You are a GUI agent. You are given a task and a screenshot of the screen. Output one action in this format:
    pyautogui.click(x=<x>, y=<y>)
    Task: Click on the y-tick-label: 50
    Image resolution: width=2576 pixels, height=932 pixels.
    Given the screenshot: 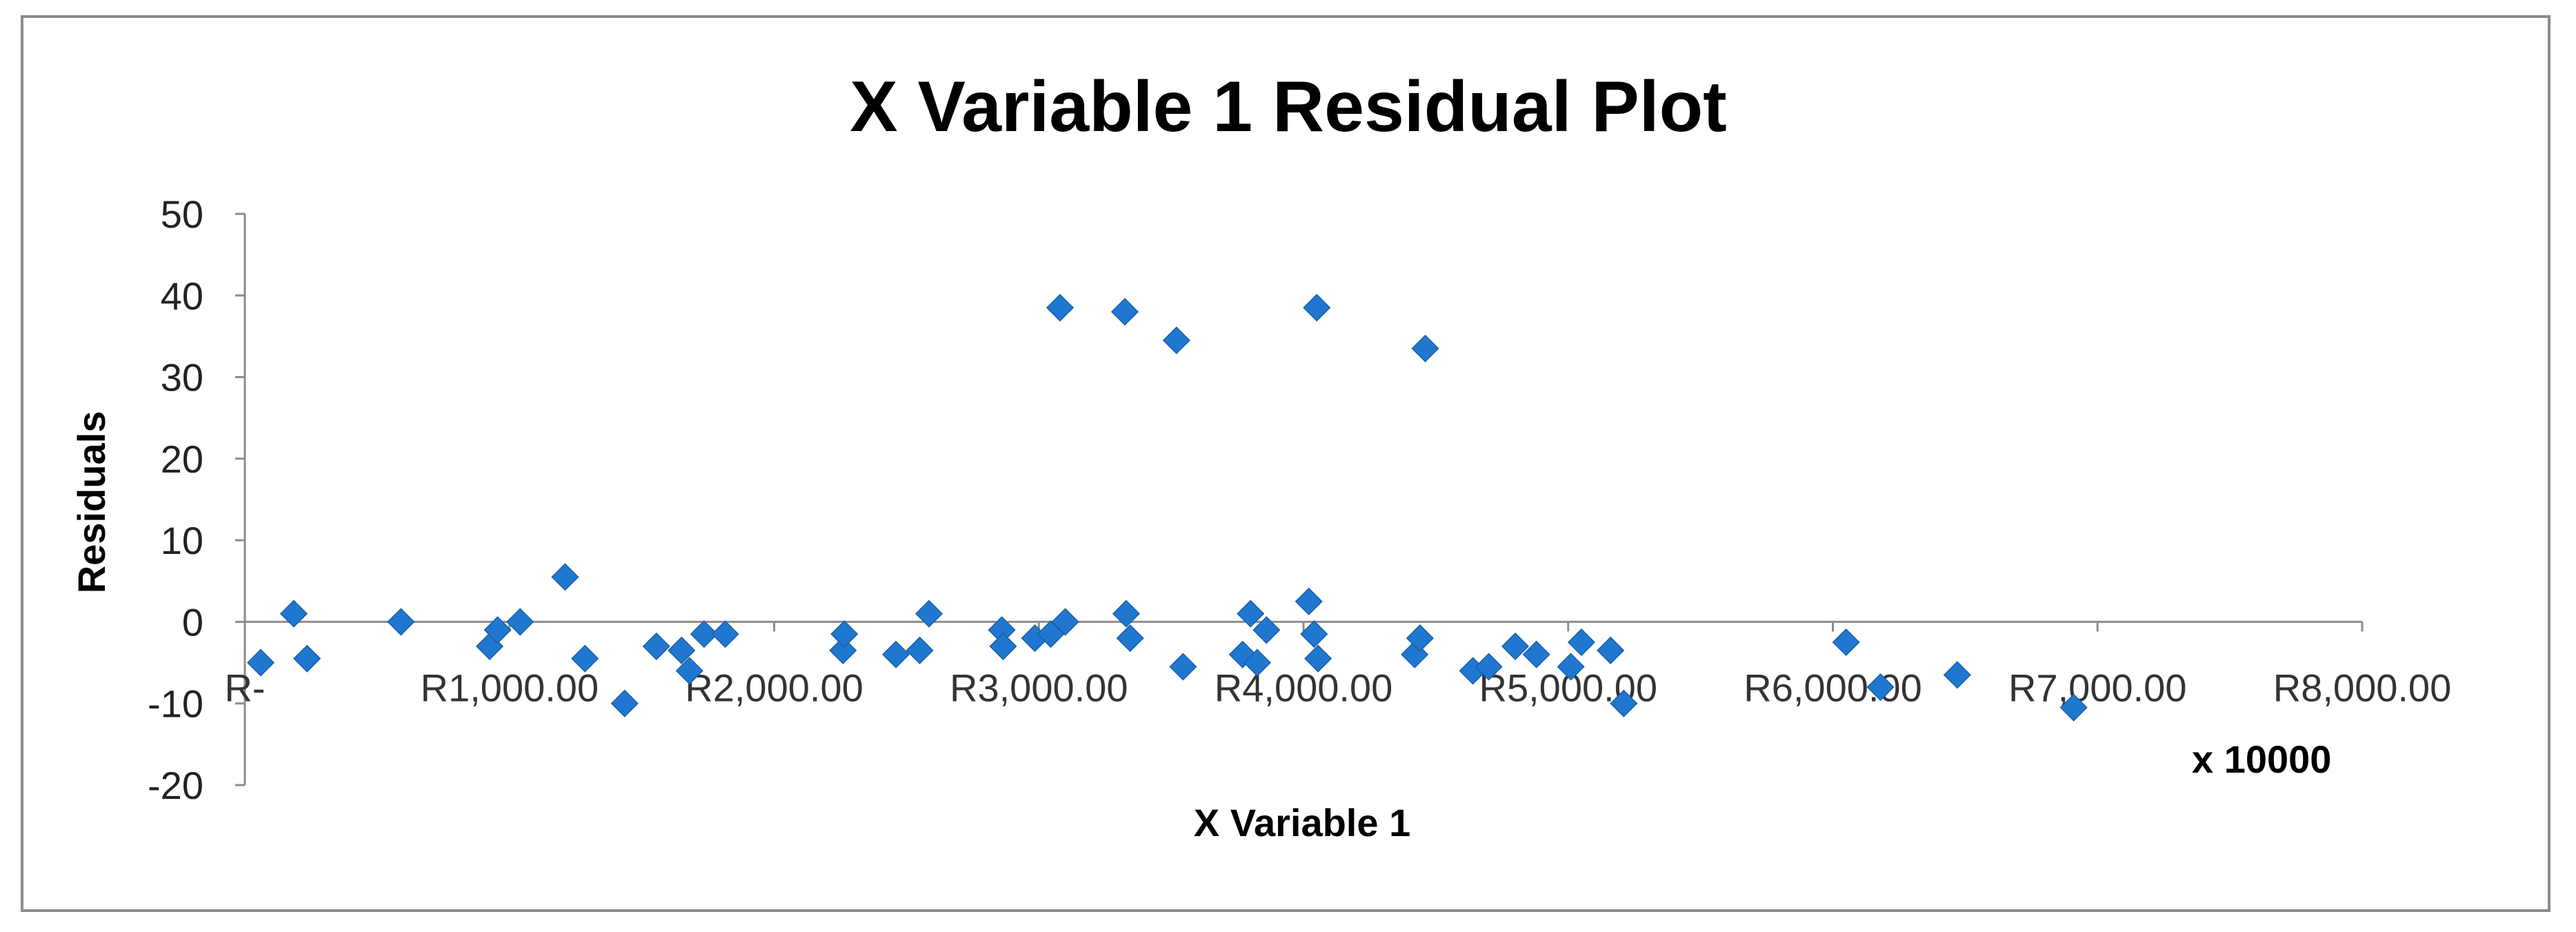 What is the action you would take?
    pyautogui.click(x=182, y=214)
    